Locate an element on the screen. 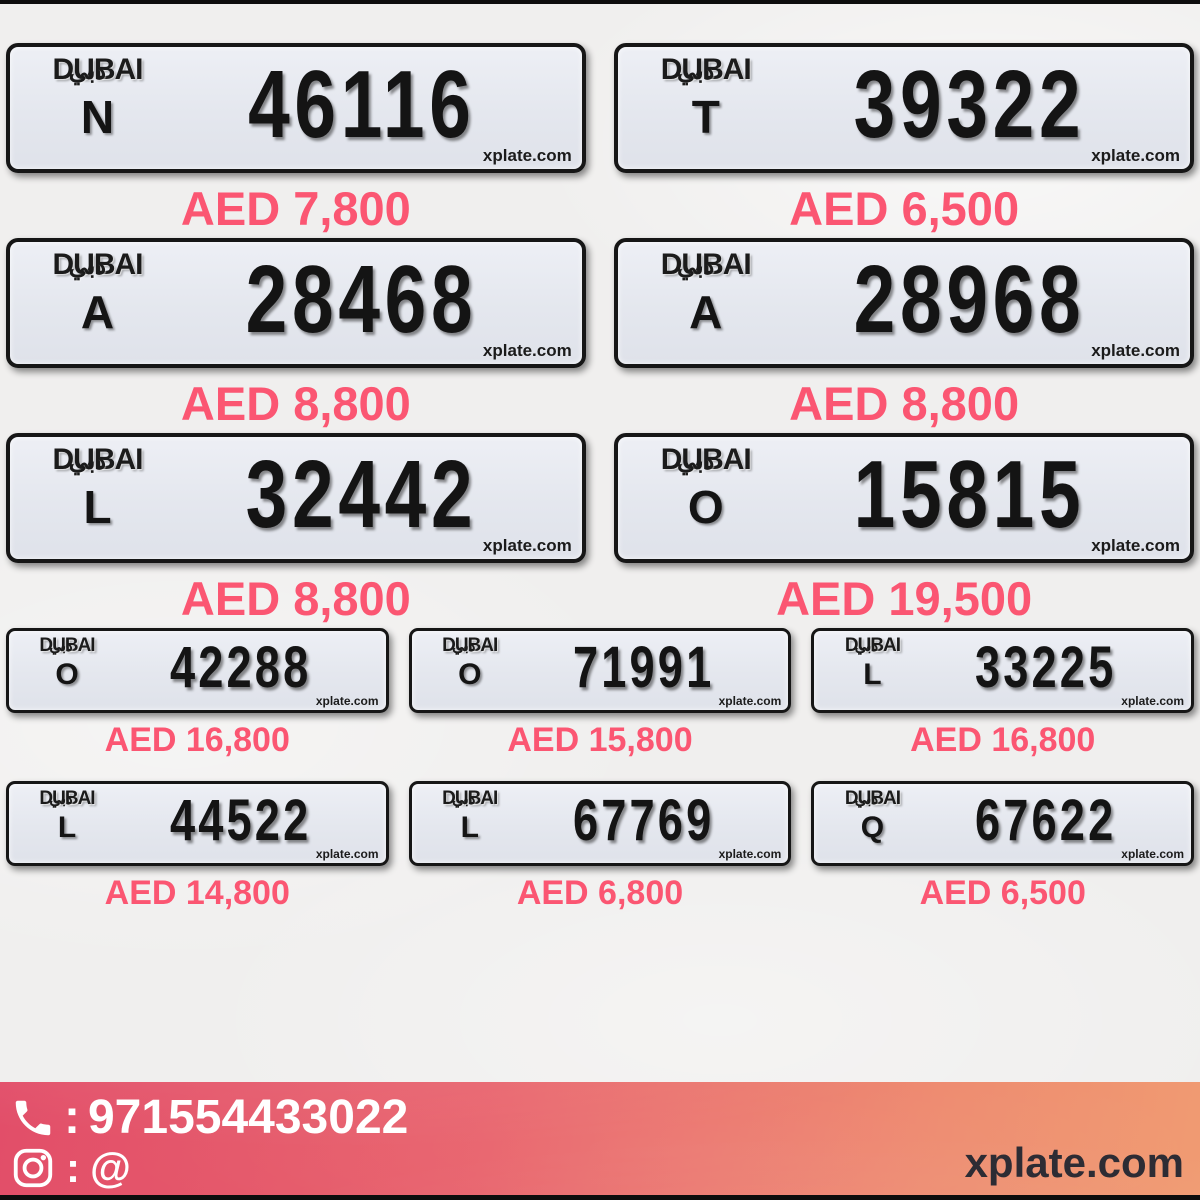  plate-left-block: DUBAI دبي N is located at coordinates (97, 98).